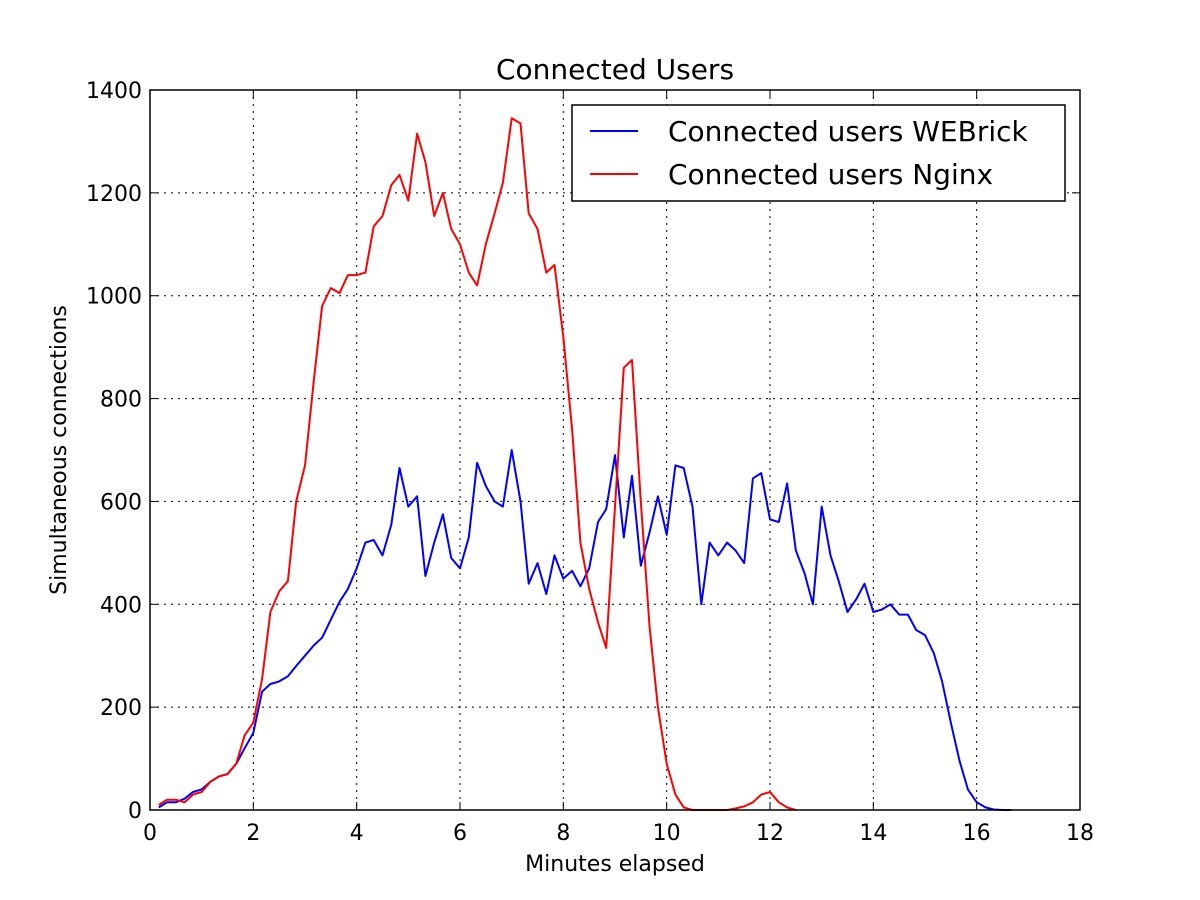 This screenshot has width=1200, height=900. I want to click on y-tick-label: 400, so click(121, 605).